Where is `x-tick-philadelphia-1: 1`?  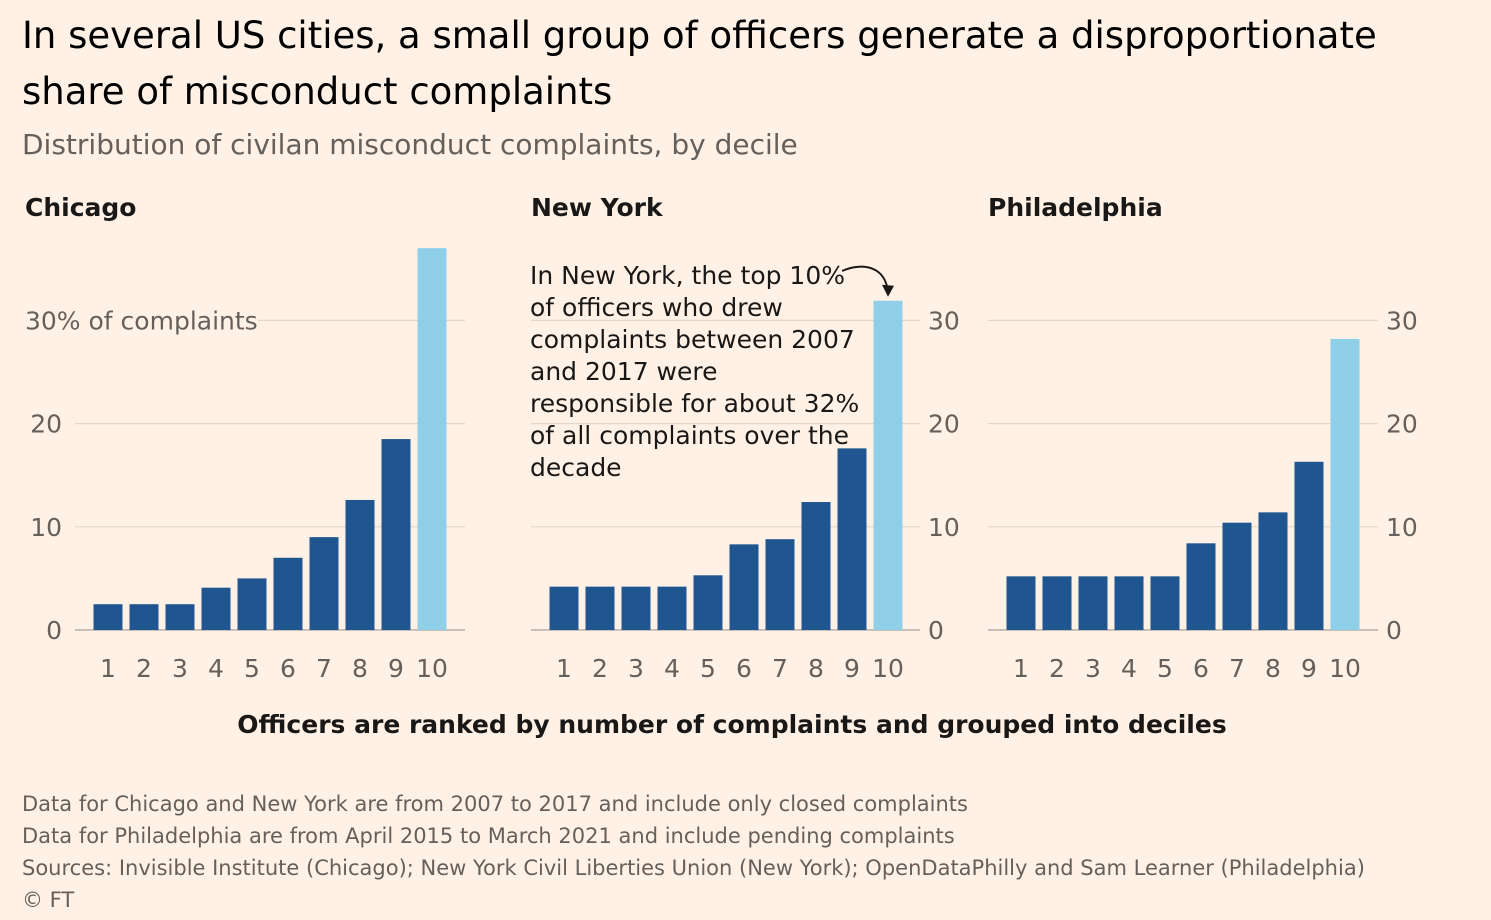 x-tick-philadelphia-1: 1 is located at coordinates (1021, 668).